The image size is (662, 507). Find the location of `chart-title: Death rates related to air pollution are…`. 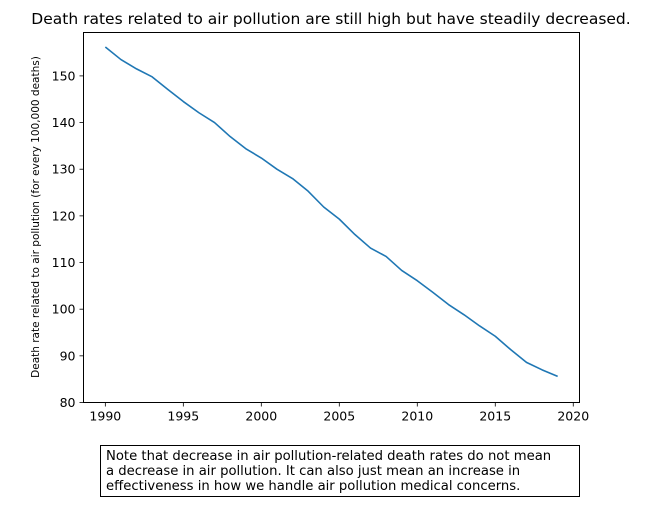

chart-title: Death rates related to air pollution are… is located at coordinates (330, 19).